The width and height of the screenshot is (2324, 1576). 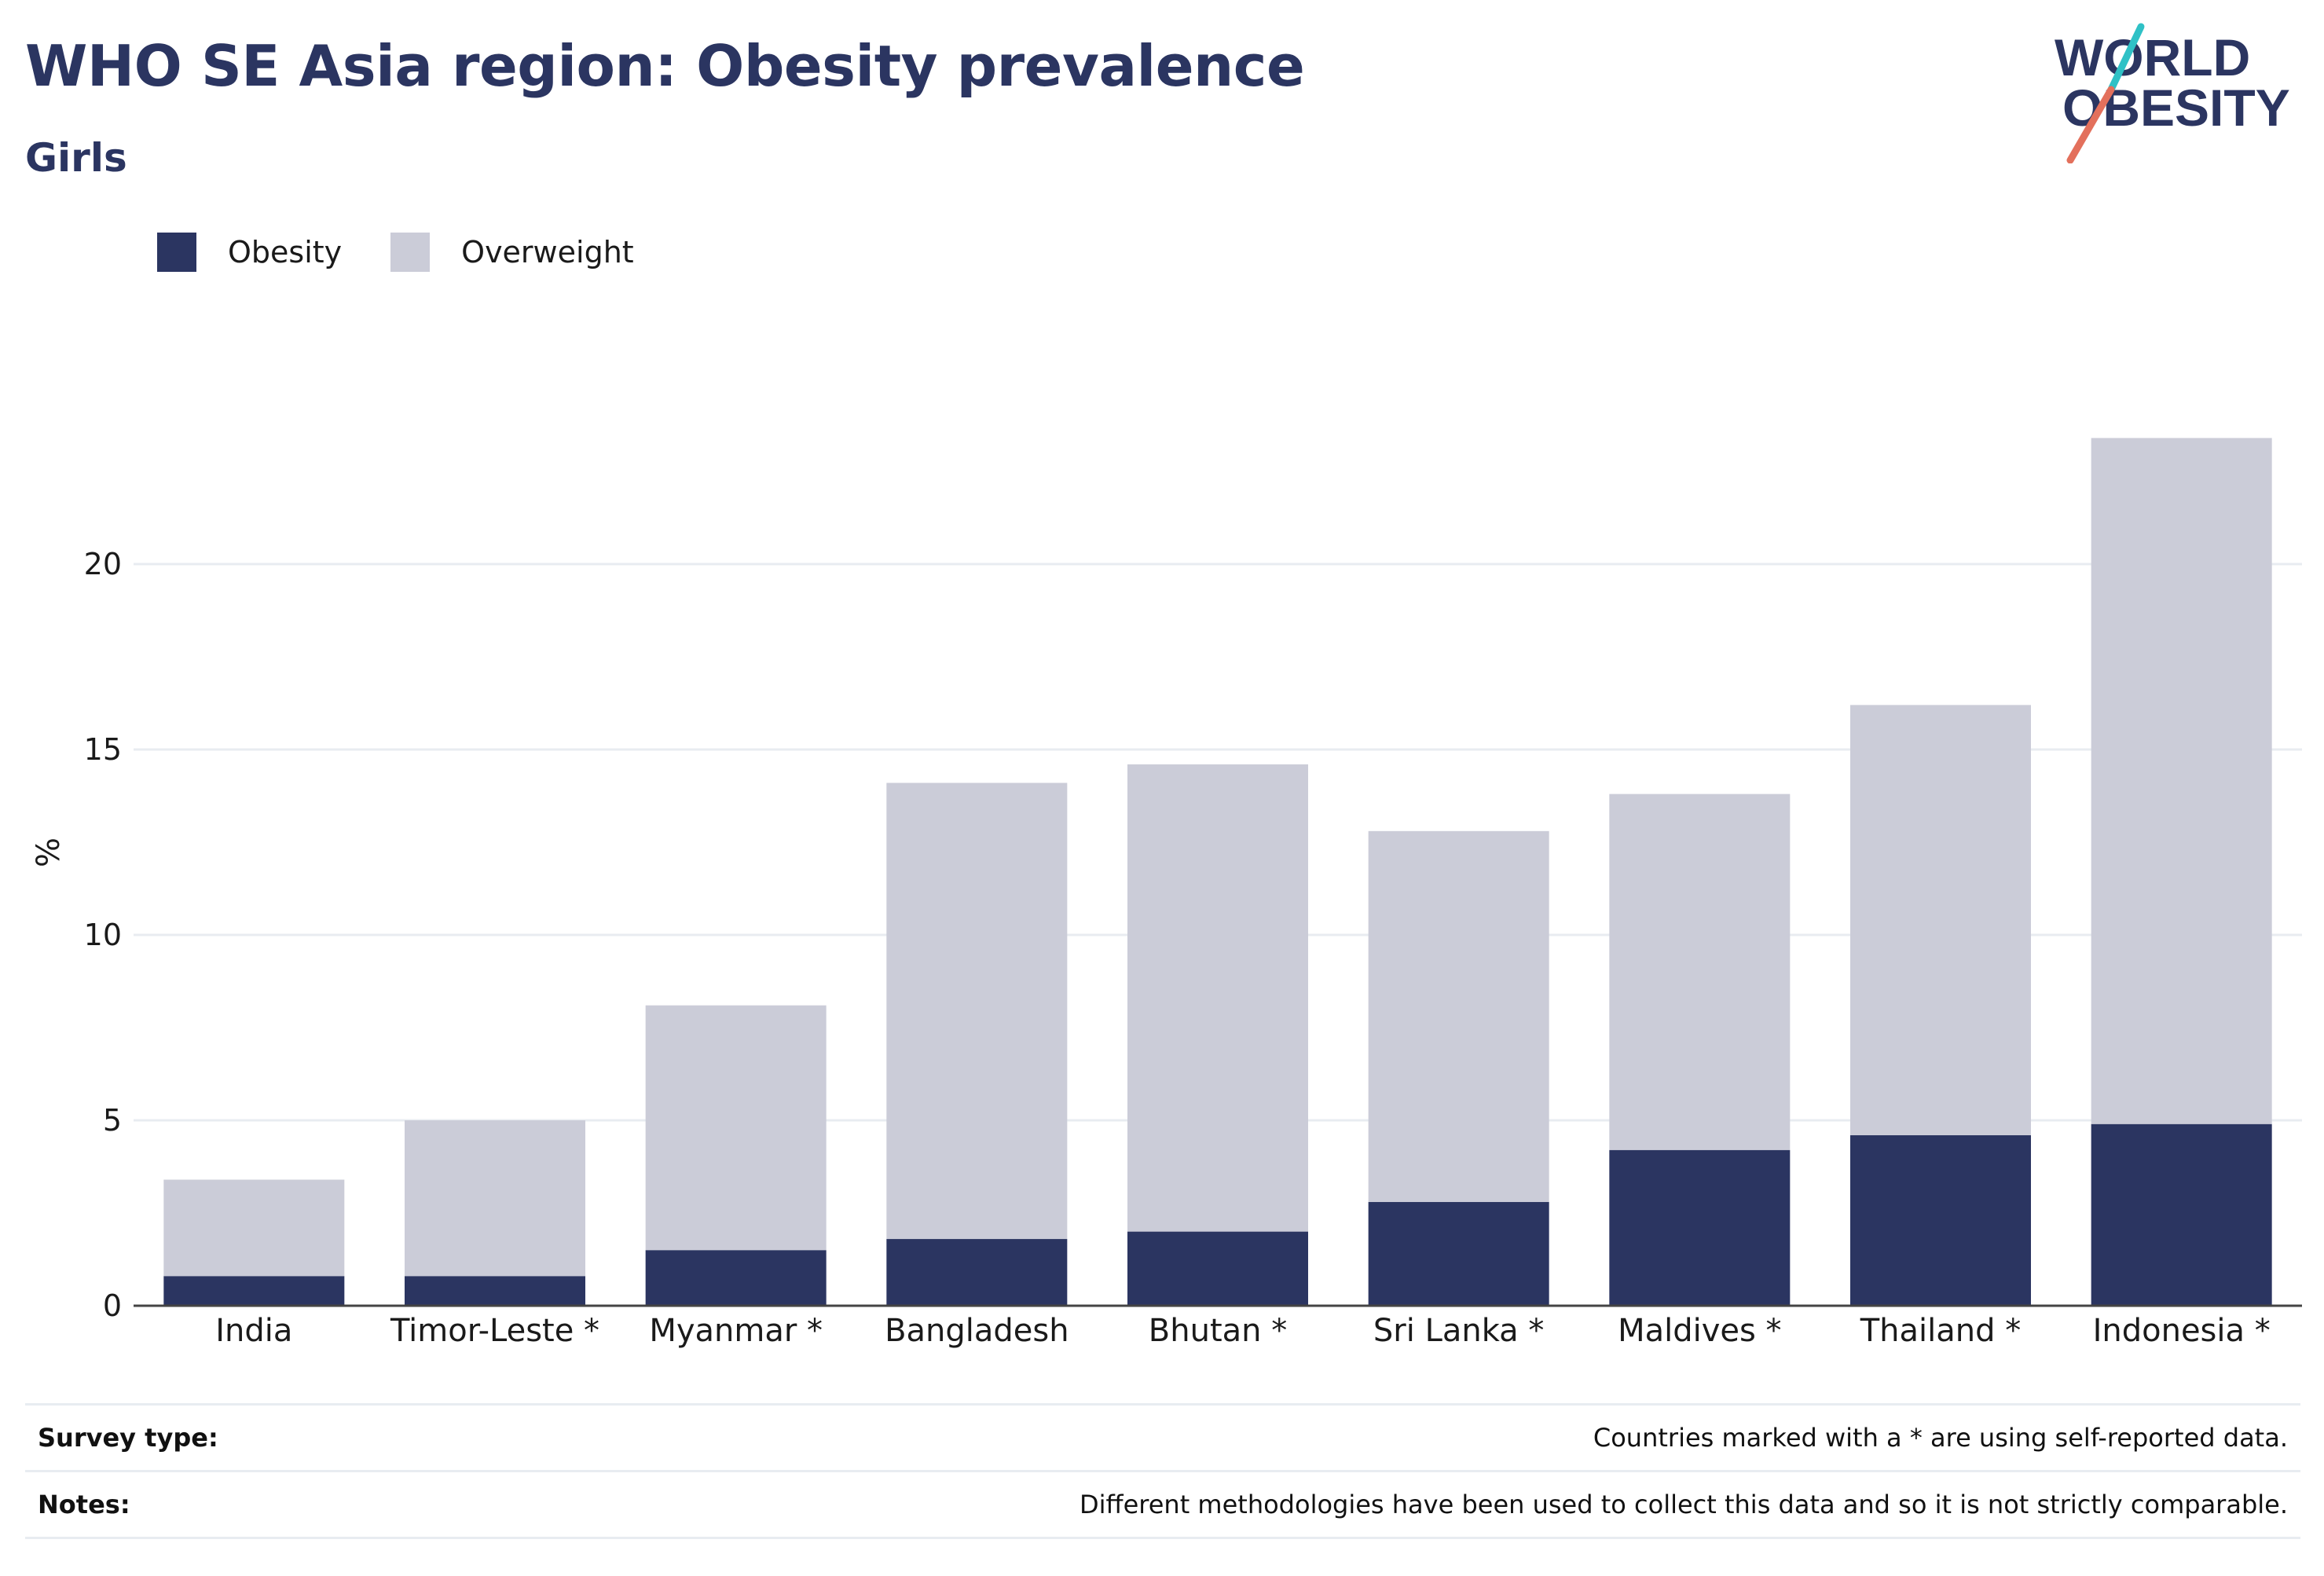 I want to click on y-tick-label: 5, so click(x=112, y=1120).